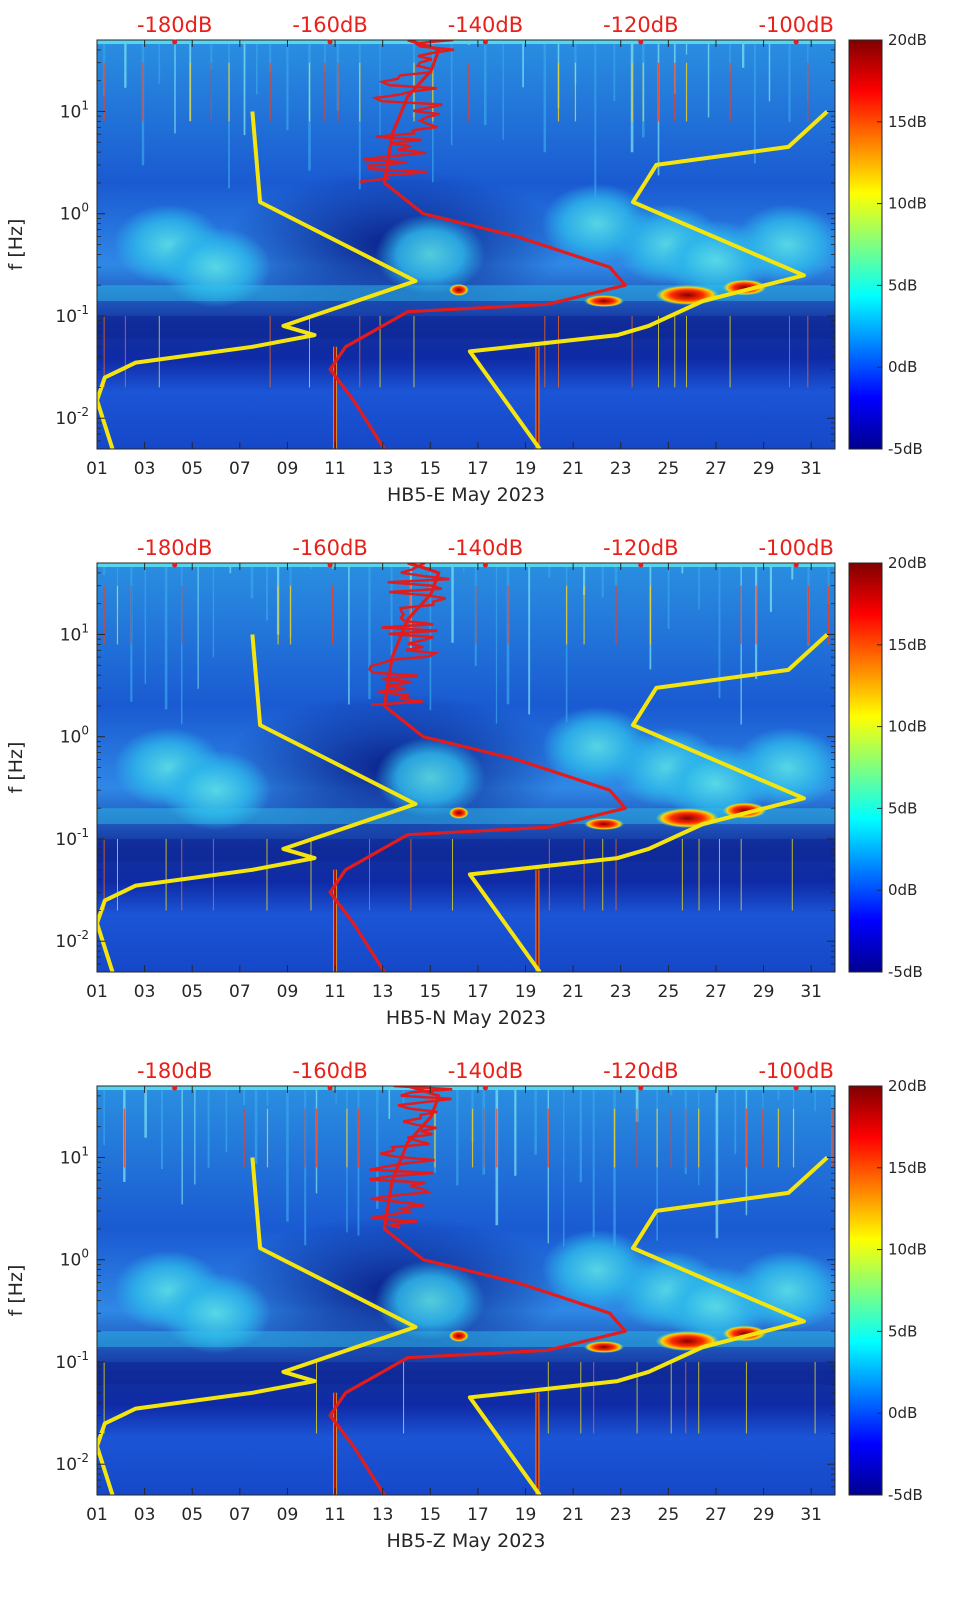 This screenshot has height=1599, width=962. What do you see at coordinates (466, 1541) in the screenshot?
I see `x-axis-title: HB5-Z May 2023` at bounding box center [466, 1541].